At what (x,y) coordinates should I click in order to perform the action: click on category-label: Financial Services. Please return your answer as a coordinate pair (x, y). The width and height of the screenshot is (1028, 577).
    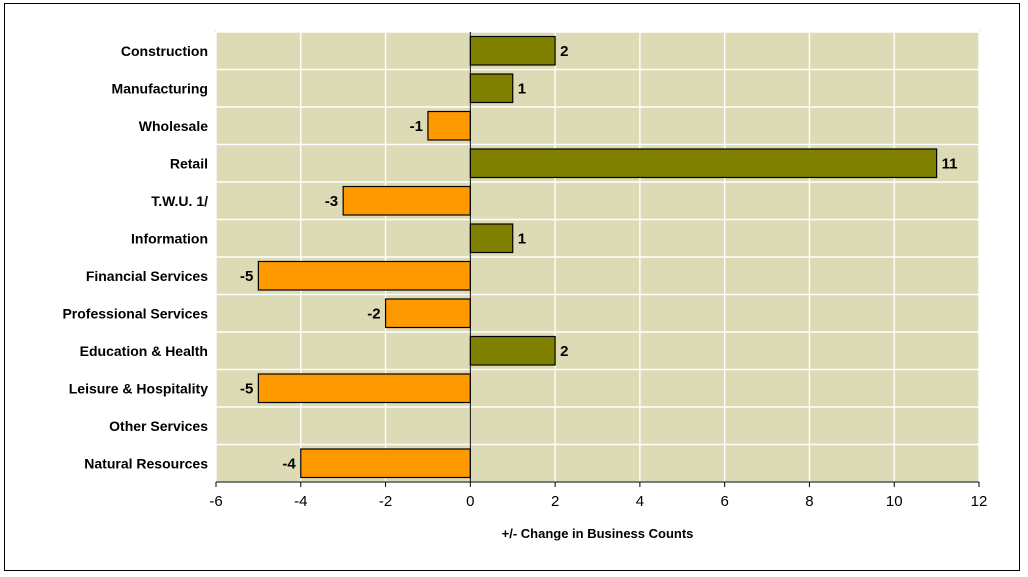
    Looking at the image, I should click on (147, 276).